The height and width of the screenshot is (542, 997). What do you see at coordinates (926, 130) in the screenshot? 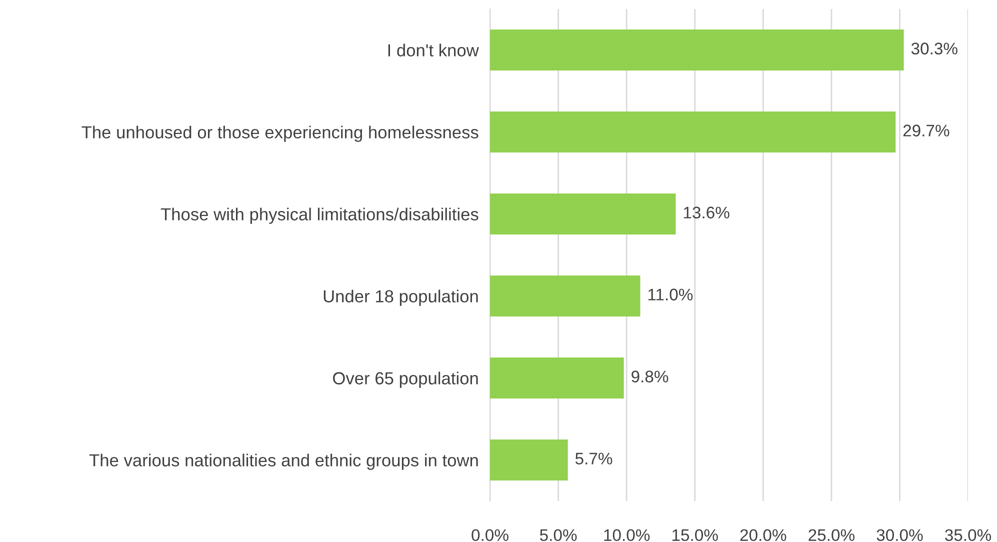
I see `data-label: 29.7%` at bounding box center [926, 130].